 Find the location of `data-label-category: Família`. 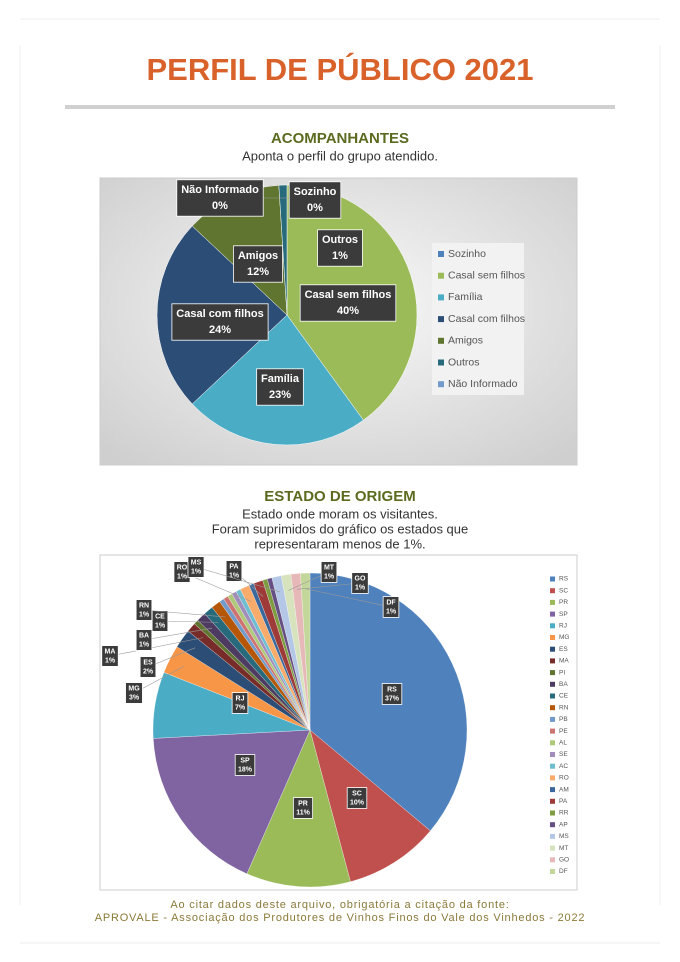

data-label-category: Família is located at coordinates (280, 379).